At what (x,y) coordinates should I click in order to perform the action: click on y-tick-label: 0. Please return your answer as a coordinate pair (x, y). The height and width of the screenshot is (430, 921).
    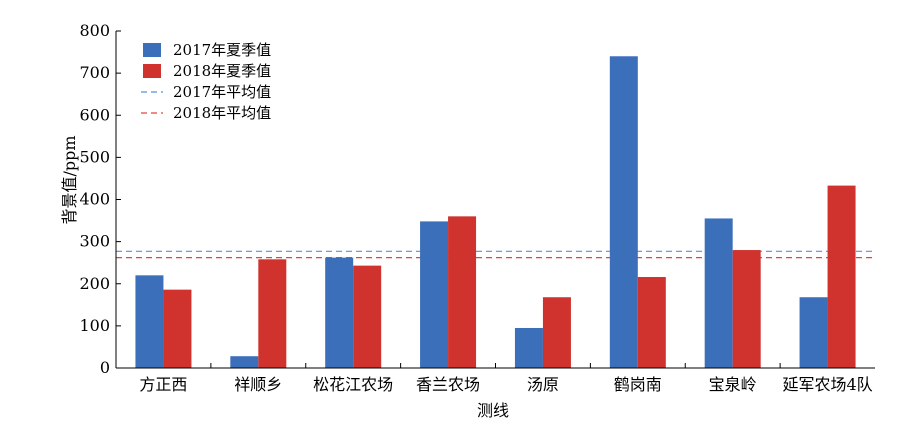
    Looking at the image, I should click on (105, 367).